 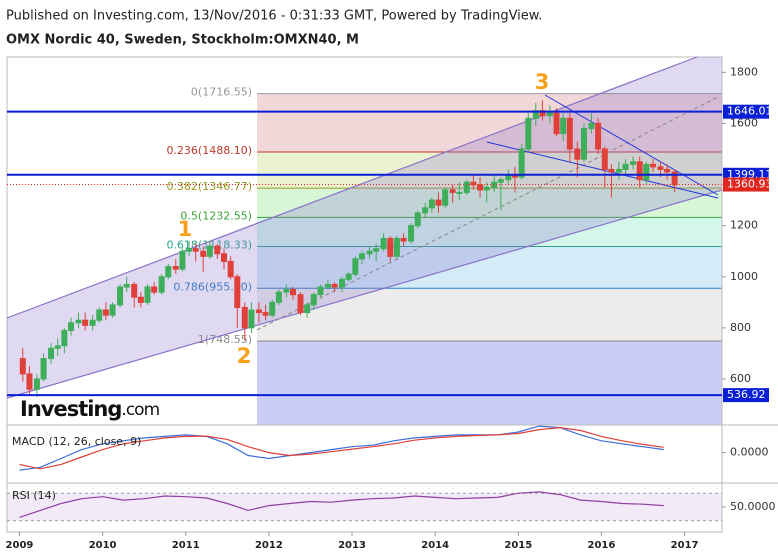 What do you see at coordinates (750, 184) in the screenshot?
I see `price-tag-label: 1360.93` at bounding box center [750, 184].